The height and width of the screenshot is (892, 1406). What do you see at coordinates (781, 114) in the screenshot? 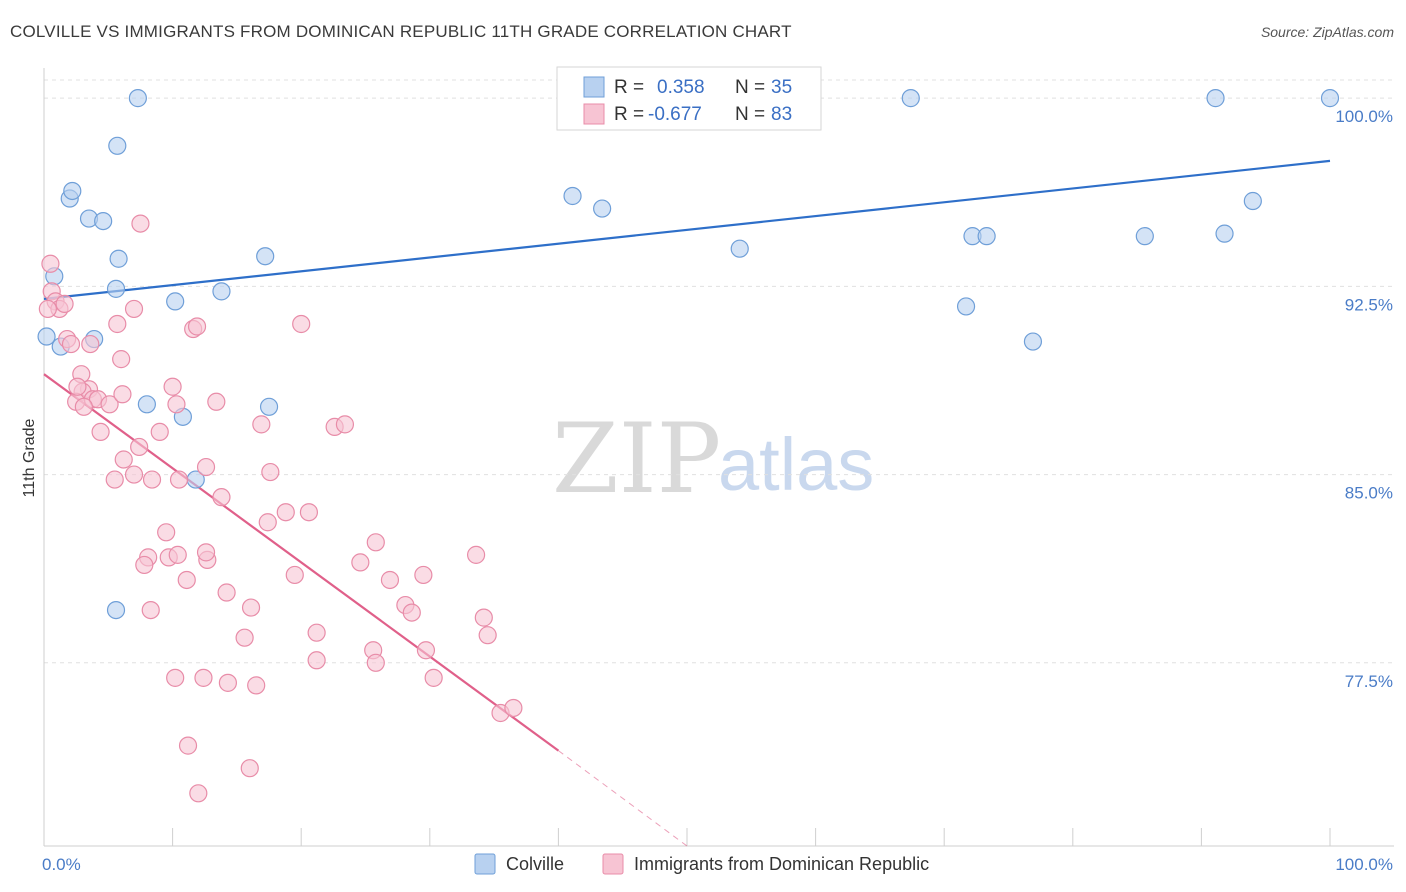
I see `legend-n-value-dominican: 83` at bounding box center [781, 114].